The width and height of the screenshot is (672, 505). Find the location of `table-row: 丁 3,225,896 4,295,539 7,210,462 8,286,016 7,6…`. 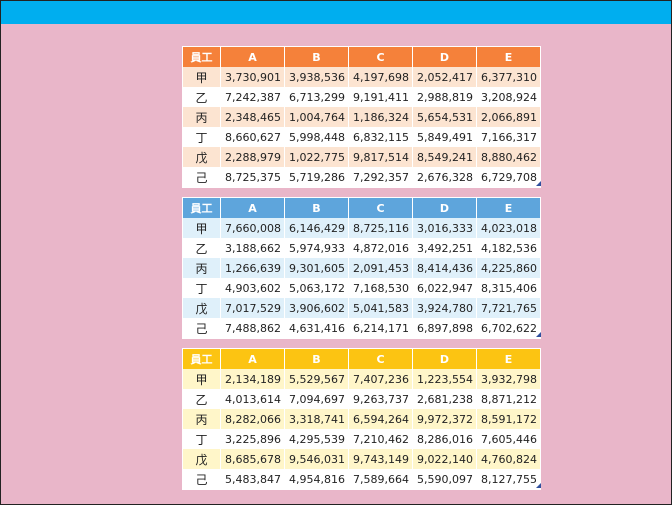

table-row: 丁 3,225,896 4,295,539 7,210,462 8,286,016 7,6… is located at coordinates (361, 439).